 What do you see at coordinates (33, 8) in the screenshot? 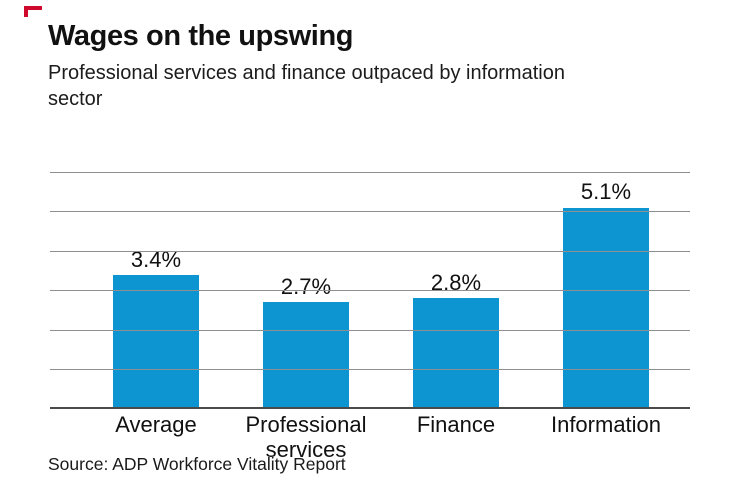
I see `brand-corner-icon-horizontal` at bounding box center [33, 8].